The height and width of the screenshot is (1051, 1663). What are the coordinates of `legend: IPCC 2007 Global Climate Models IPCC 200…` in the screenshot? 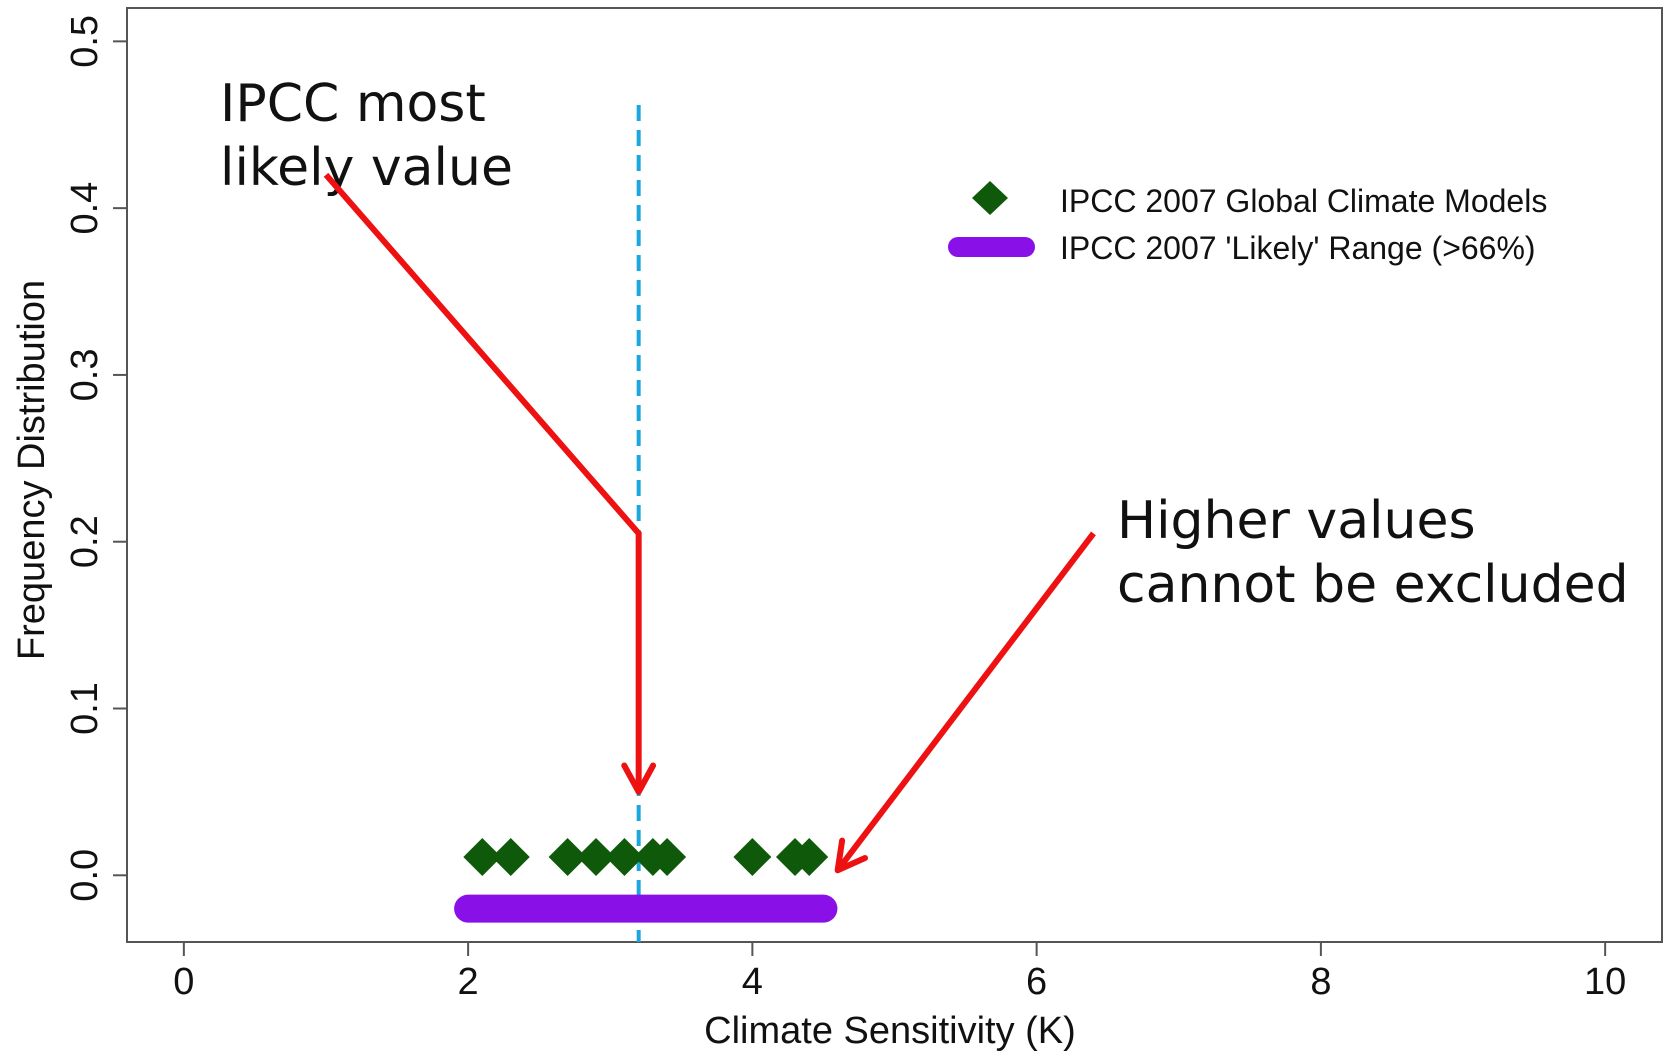 It's located at (1247, 223).